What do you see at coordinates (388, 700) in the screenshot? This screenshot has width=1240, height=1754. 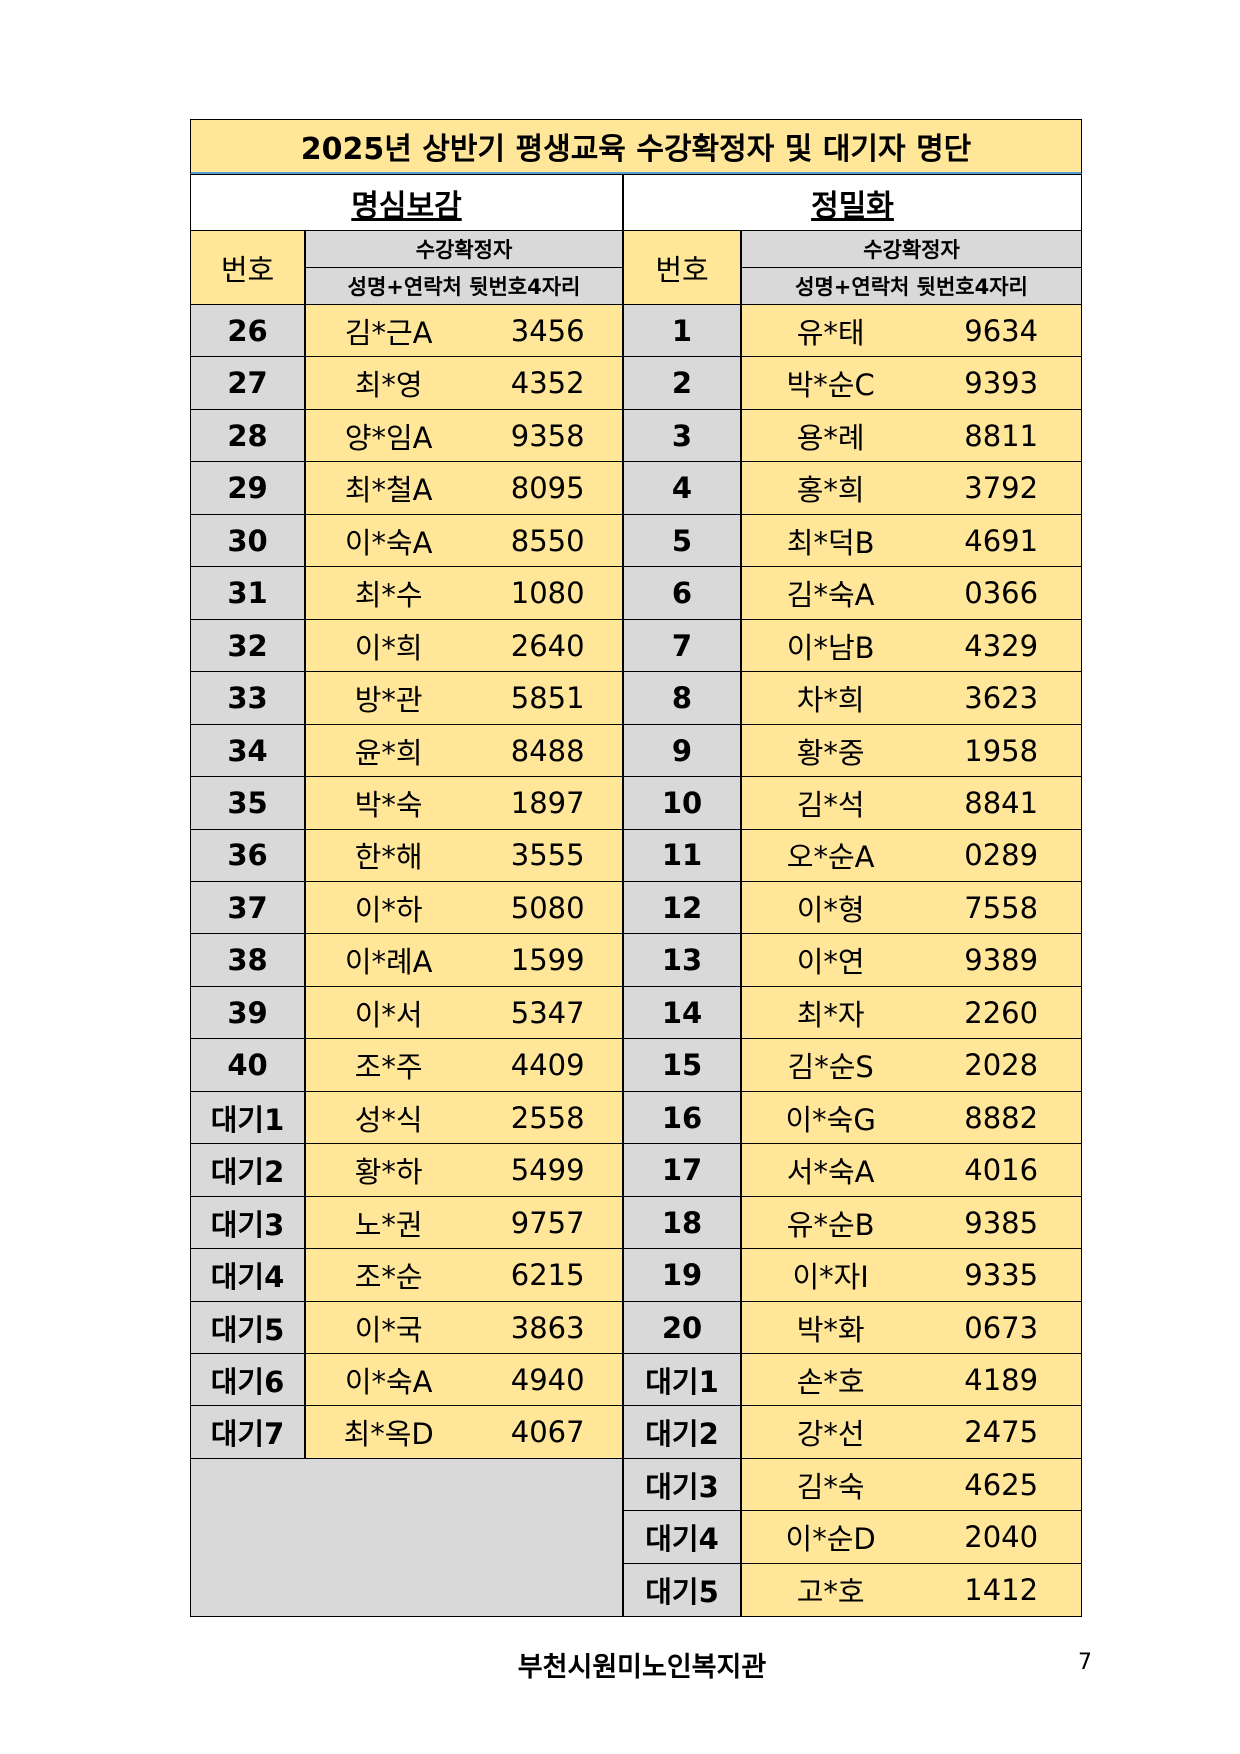 I see `person-name: 방*관` at bounding box center [388, 700].